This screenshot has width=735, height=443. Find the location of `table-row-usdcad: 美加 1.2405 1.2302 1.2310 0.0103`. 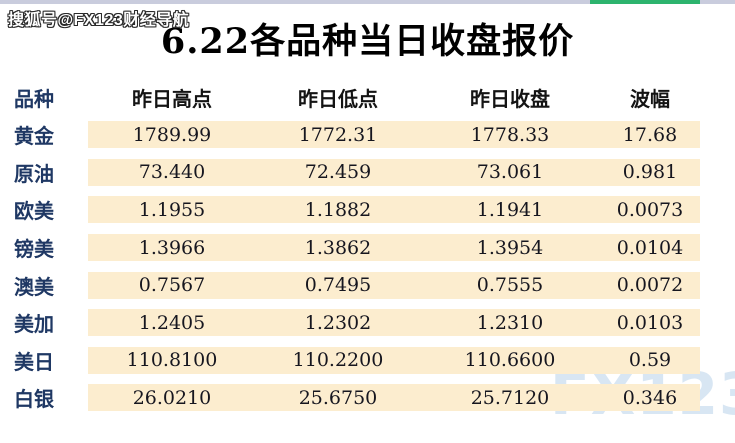

table-row-usdcad: 美加 1.2405 1.2302 1.2310 0.0103 is located at coordinates (367, 323).